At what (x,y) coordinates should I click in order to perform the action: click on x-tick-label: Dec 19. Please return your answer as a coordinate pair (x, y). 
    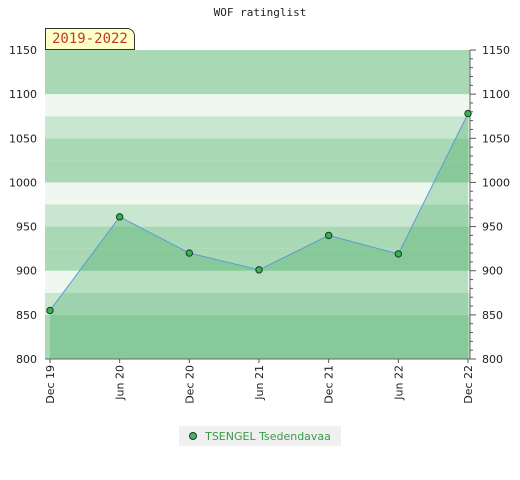
    Looking at the image, I should click on (50, 384).